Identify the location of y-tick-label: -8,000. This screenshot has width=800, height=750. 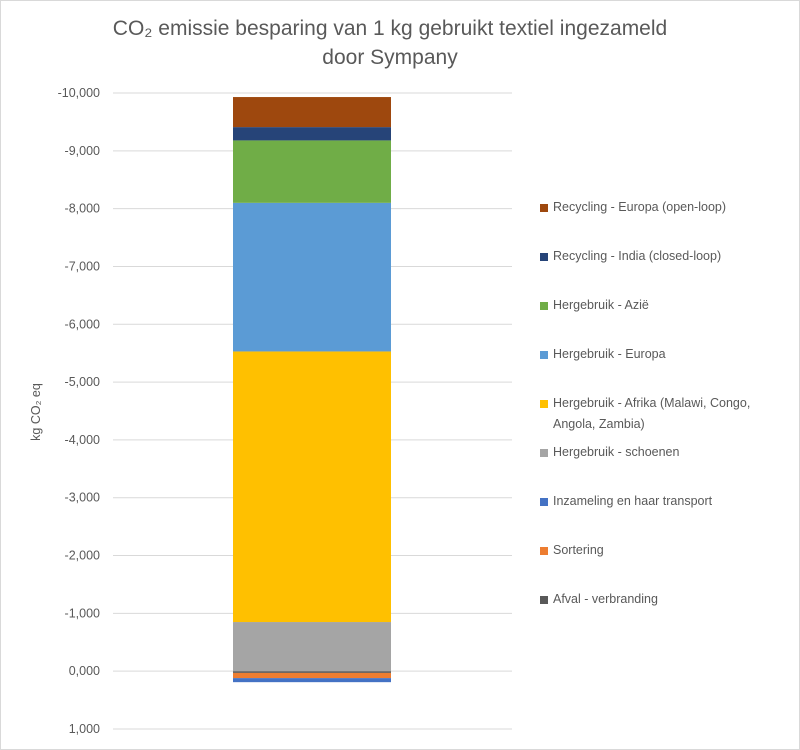
(82, 209).